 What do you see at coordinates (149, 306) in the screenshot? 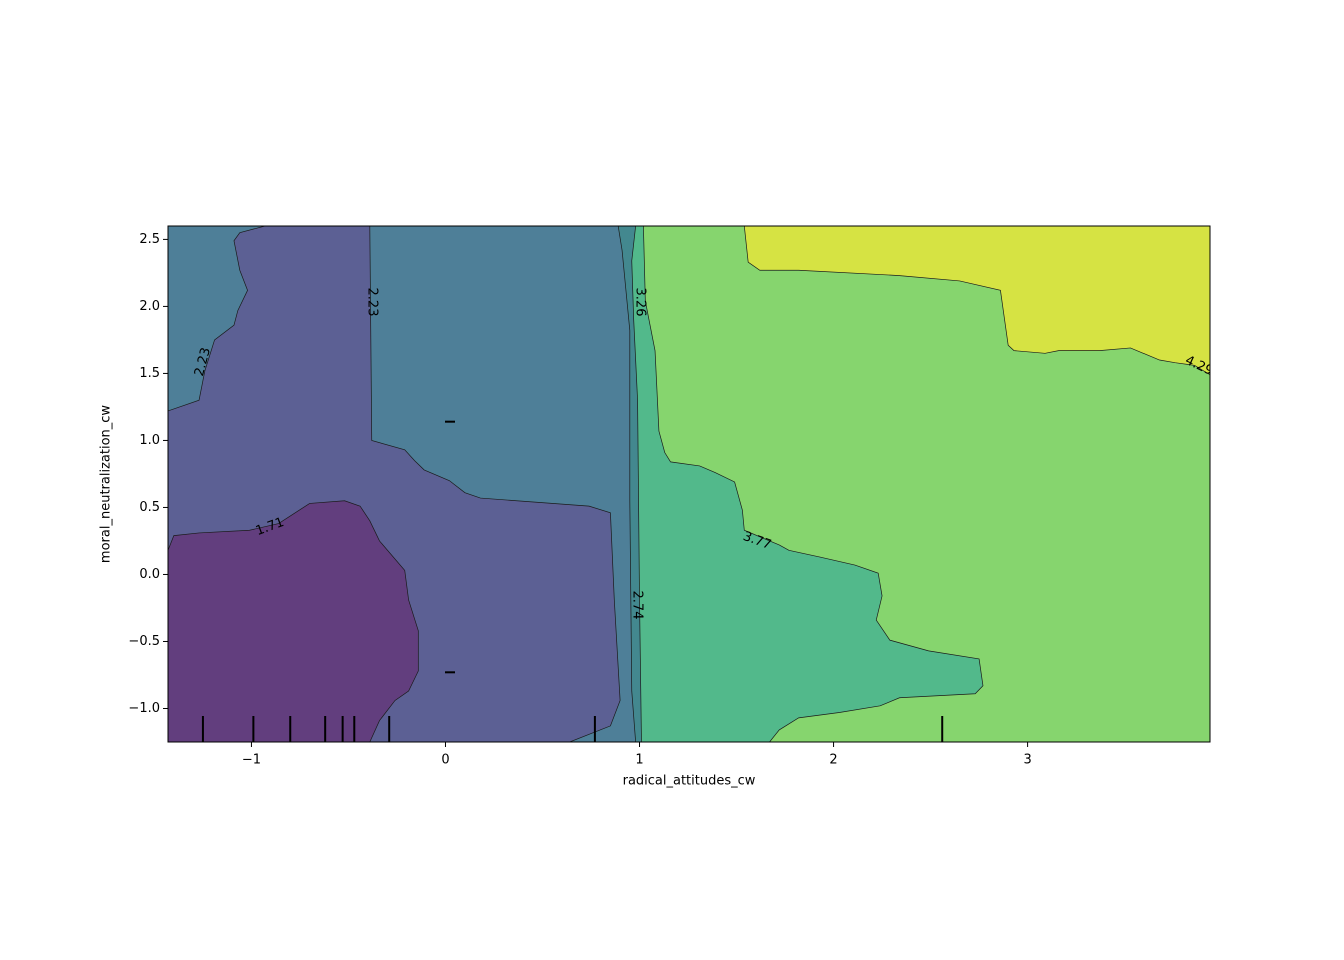
I see `y-tick-label: 2.0` at bounding box center [149, 306].